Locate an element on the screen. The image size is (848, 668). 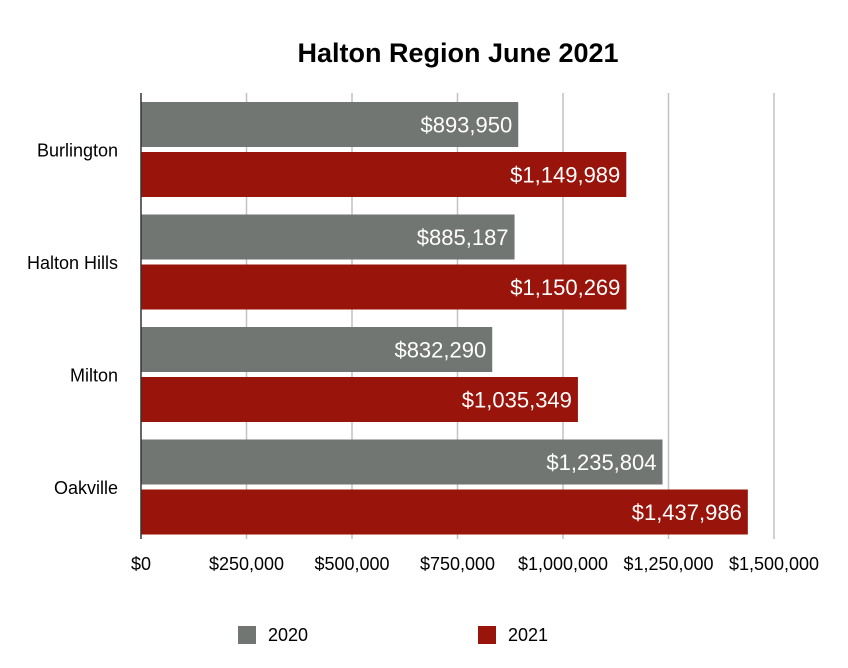
x-tick-label: $500,000 is located at coordinates (351, 564).